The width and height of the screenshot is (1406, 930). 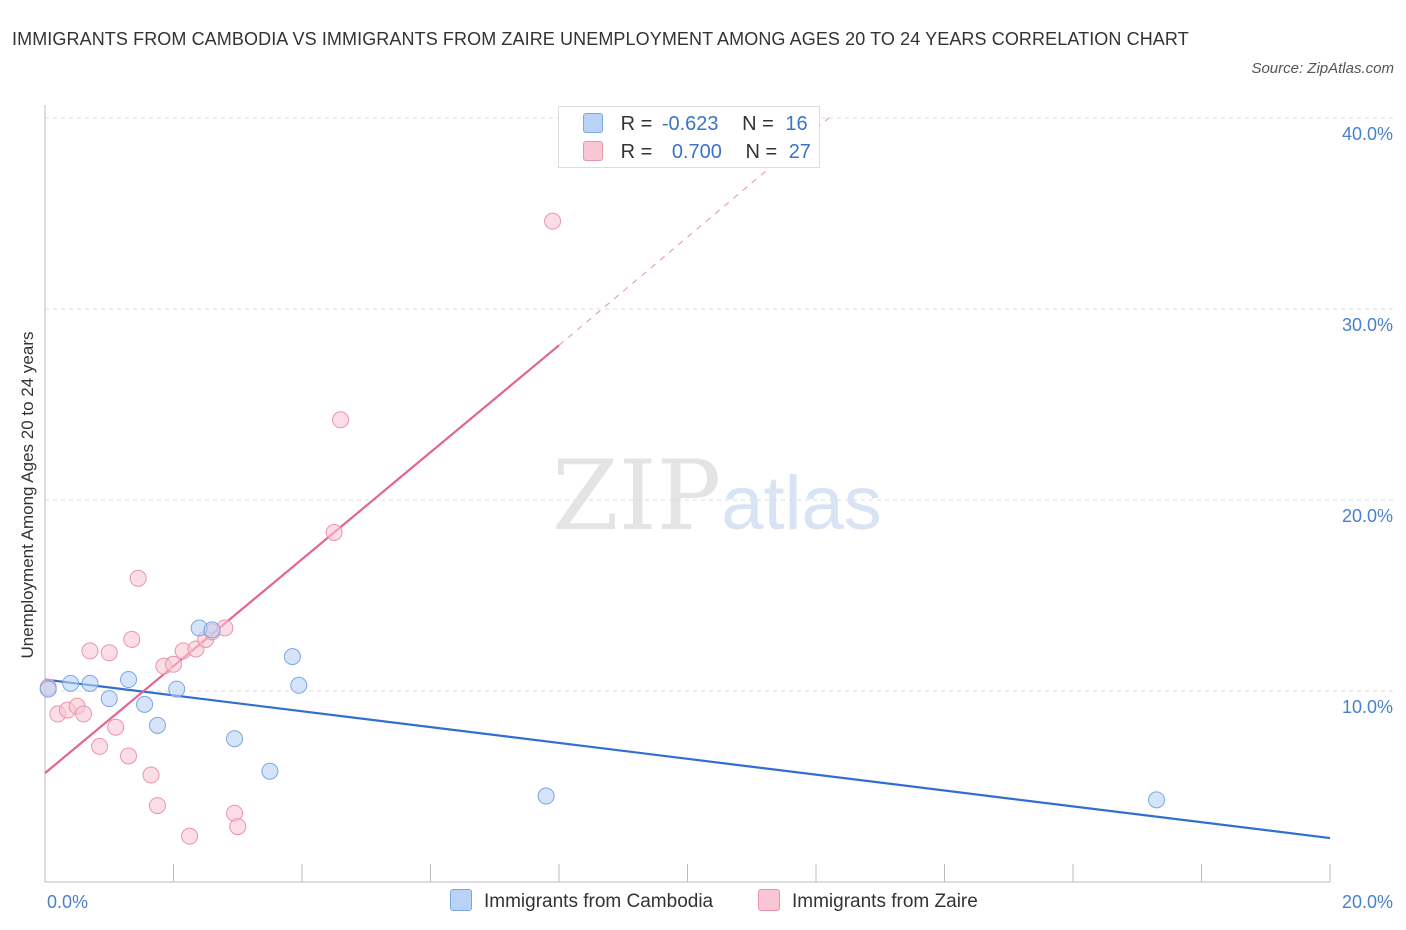 What do you see at coordinates (801, 503) in the screenshot?
I see `watermark-atlas: atlas` at bounding box center [801, 503].